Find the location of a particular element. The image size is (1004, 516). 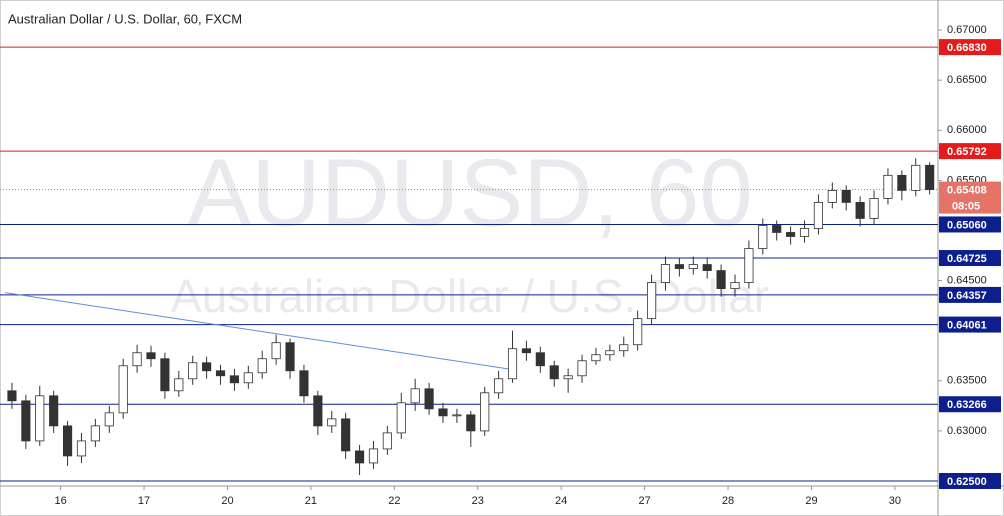

countdown-label: 08:05 is located at coordinates (966, 206).